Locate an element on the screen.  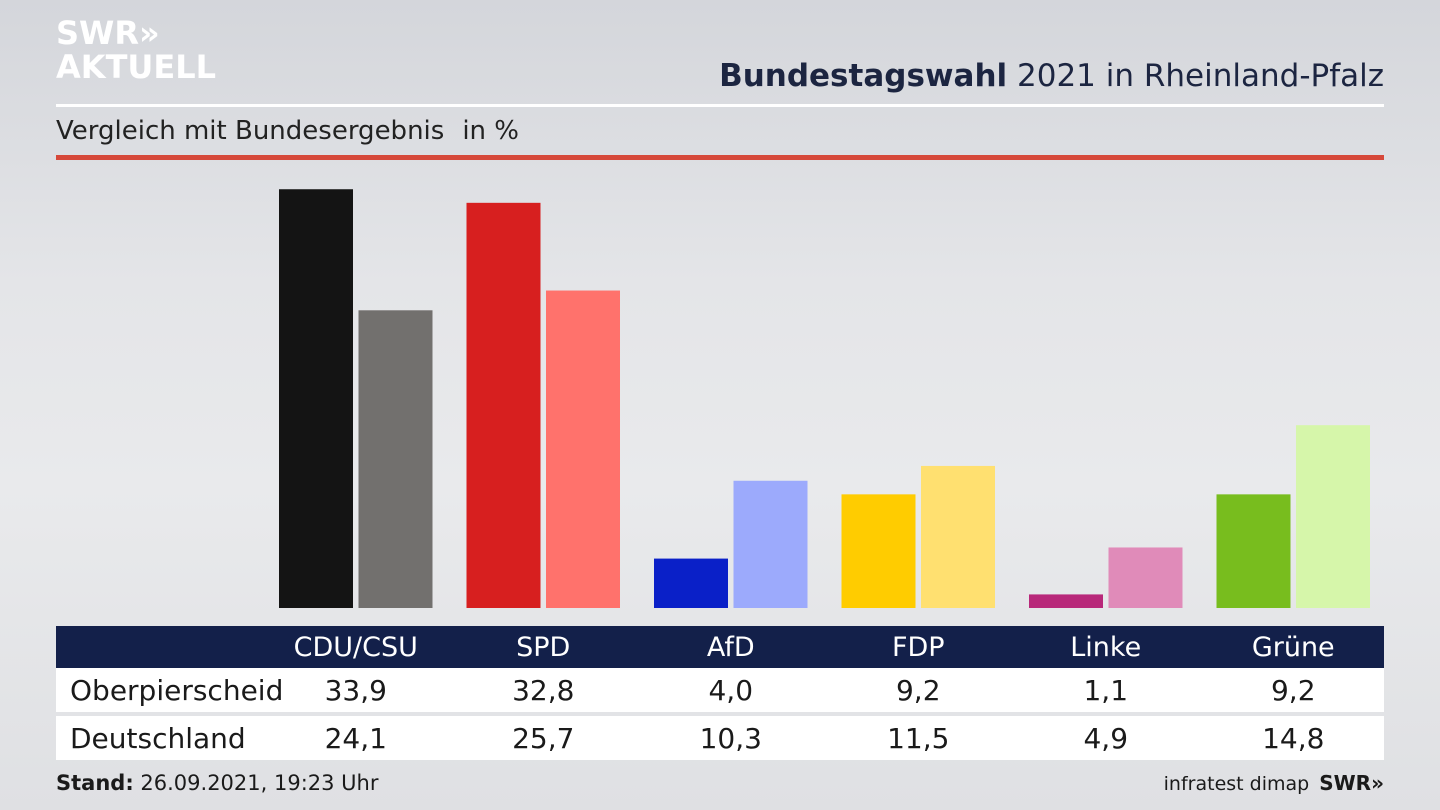
value-cell: 32,8 is located at coordinates (543, 690).